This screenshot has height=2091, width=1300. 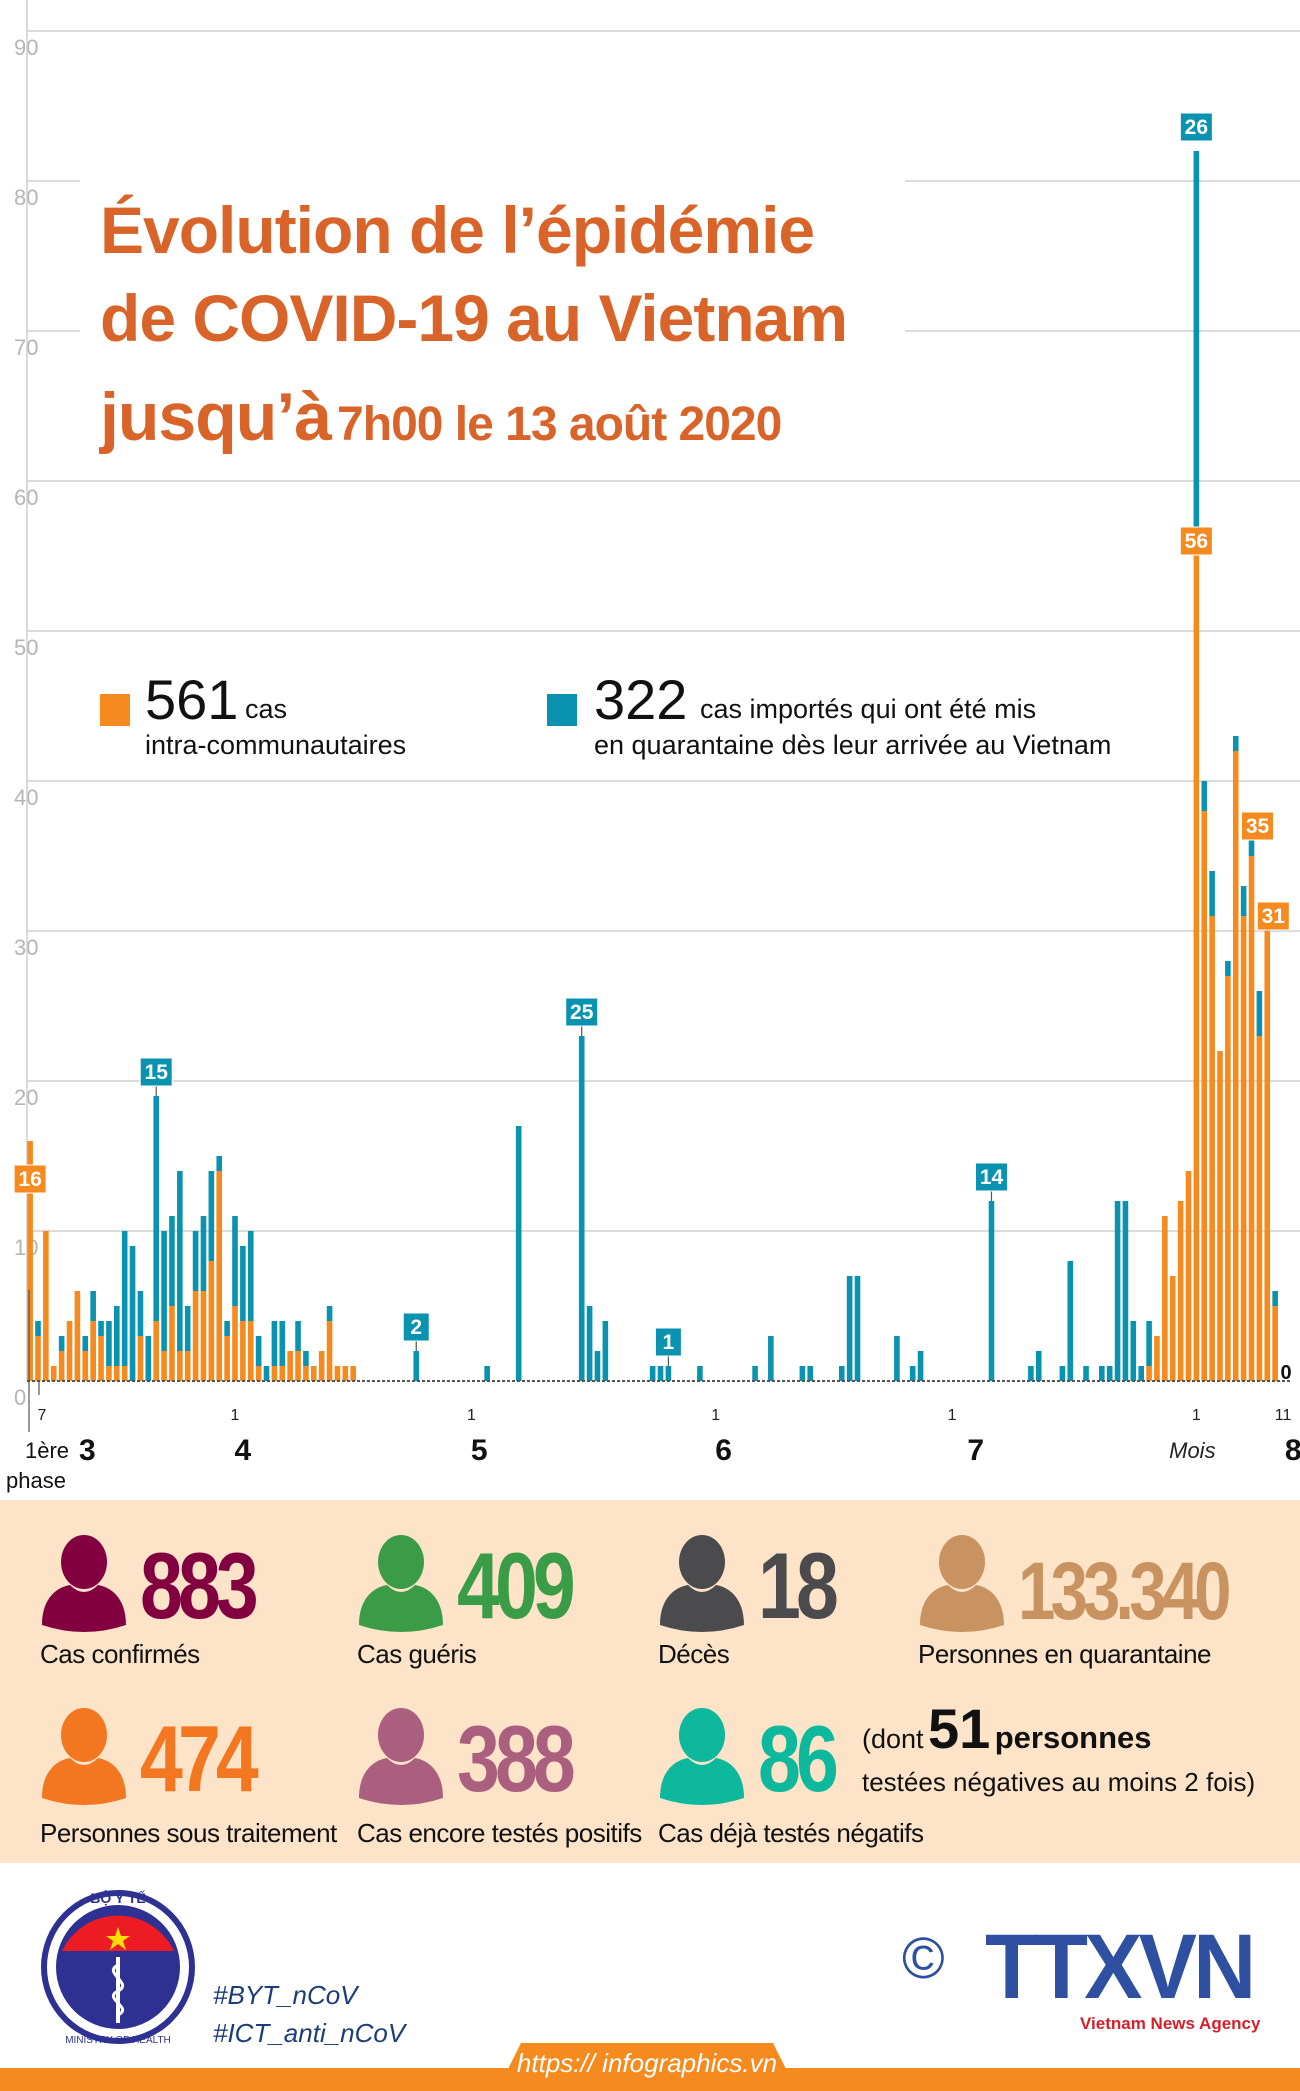 I want to click on note-suffix: personnes, so click(x=1073, y=1737).